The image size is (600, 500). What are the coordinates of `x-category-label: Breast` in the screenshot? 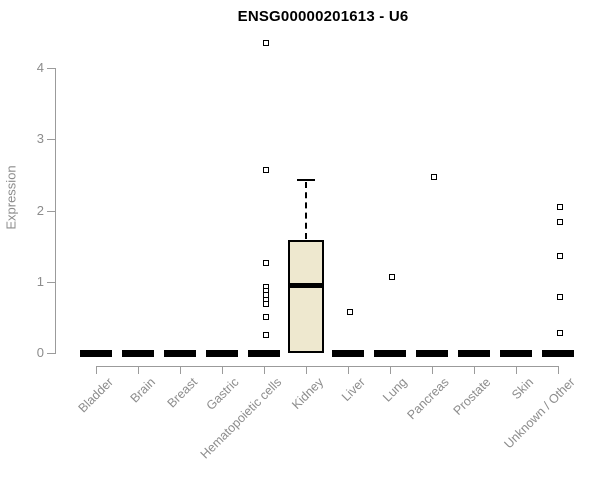 It's located at (182, 393).